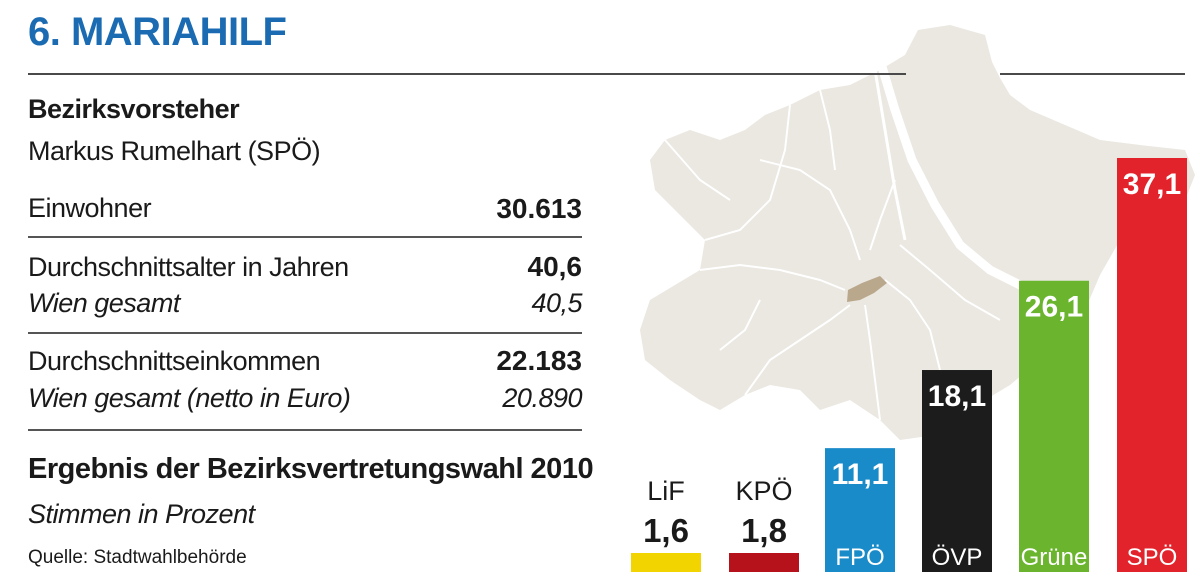  What do you see at coordinates (189, 398) in the screenshot?
I see `income-sub-label: Wien gesamt (netto in Euro)` at bounding box center [189, 398].